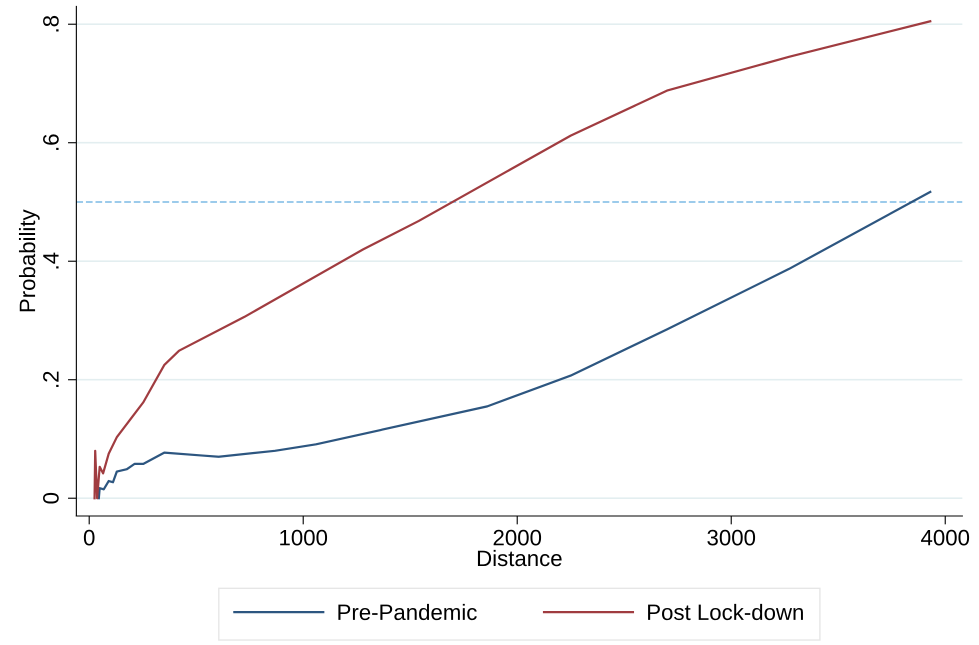 This screenshot has width=979, height=645. I want to click on y-tick-label: .2, so click(51, 379).